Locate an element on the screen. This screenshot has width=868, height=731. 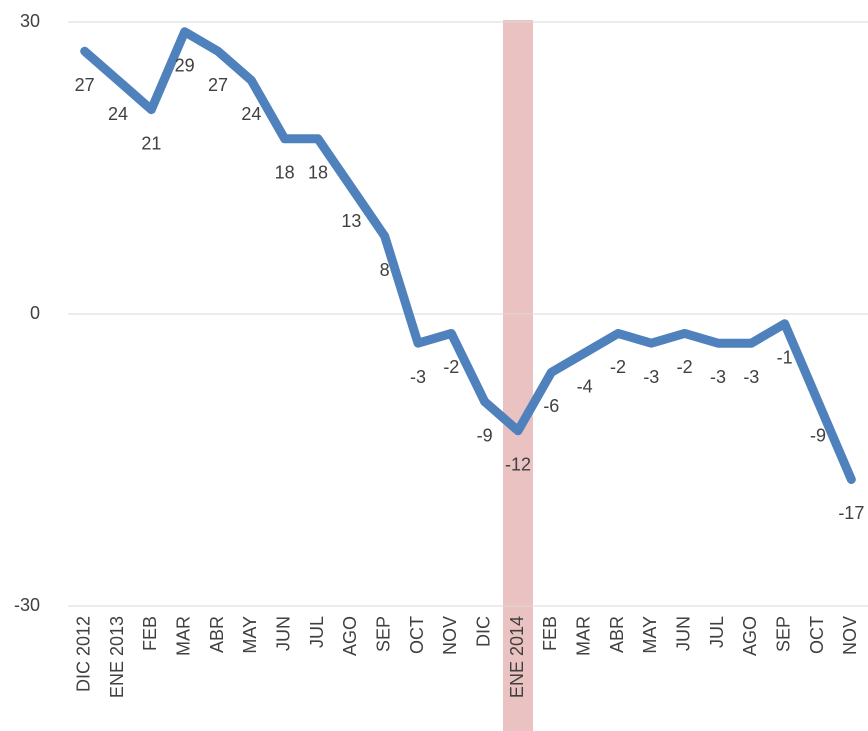
data-label: -17 is located at coordinates (851, 513).